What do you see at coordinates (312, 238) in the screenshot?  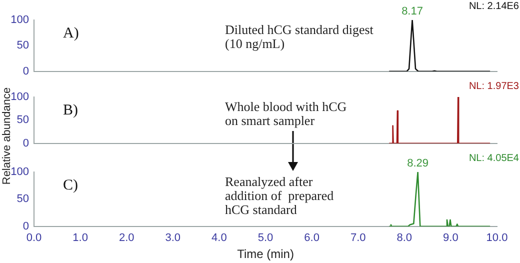 I see `x-tick-label: 6.0` at bounding box center [312, 238].